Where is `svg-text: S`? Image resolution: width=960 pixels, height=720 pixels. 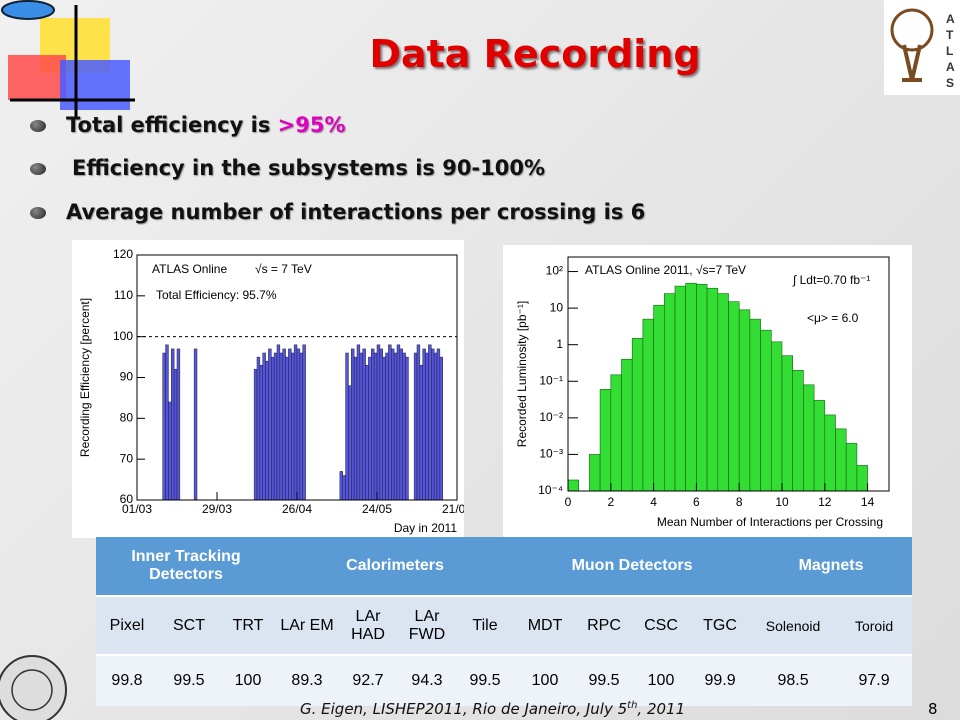
svg-text: S is located at coordinates (950, 83).